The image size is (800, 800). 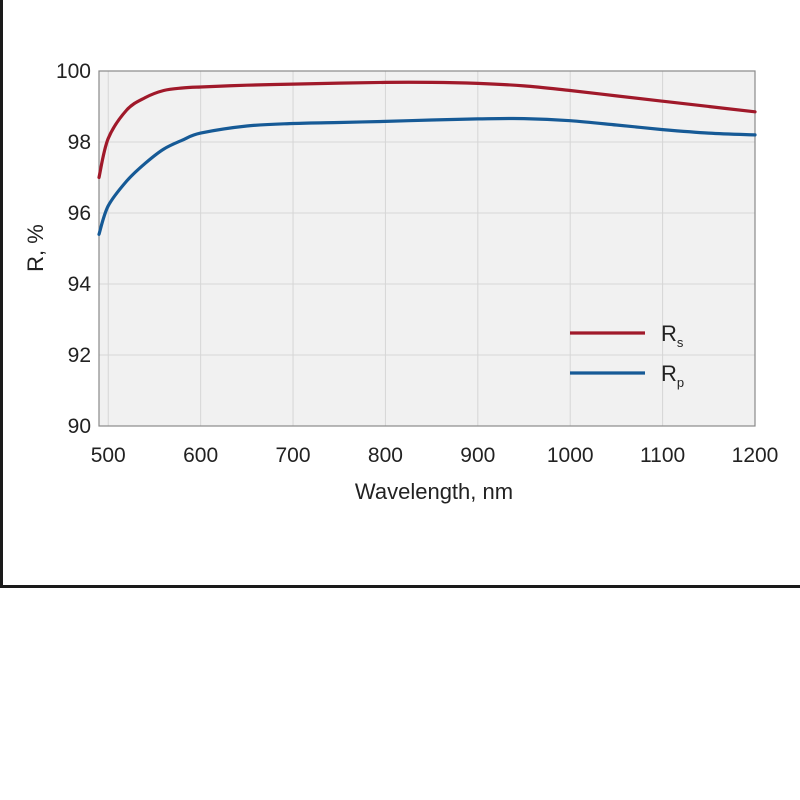 I want to click on y-tick-label: 100, so click(x=73, y=71).